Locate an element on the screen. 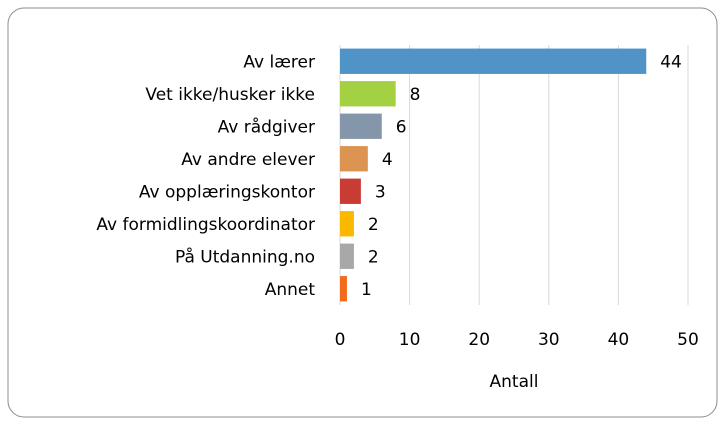 This screenshot has height=425, width=725. data-label: 1 is located at coordinates (366, 290).